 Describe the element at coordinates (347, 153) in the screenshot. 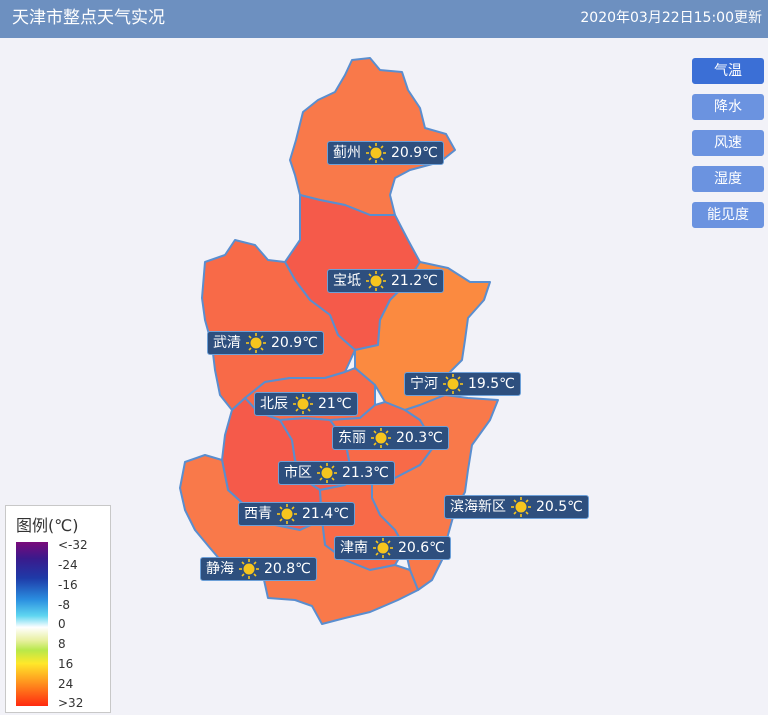

I see `station-name: 蓟州` at that location.